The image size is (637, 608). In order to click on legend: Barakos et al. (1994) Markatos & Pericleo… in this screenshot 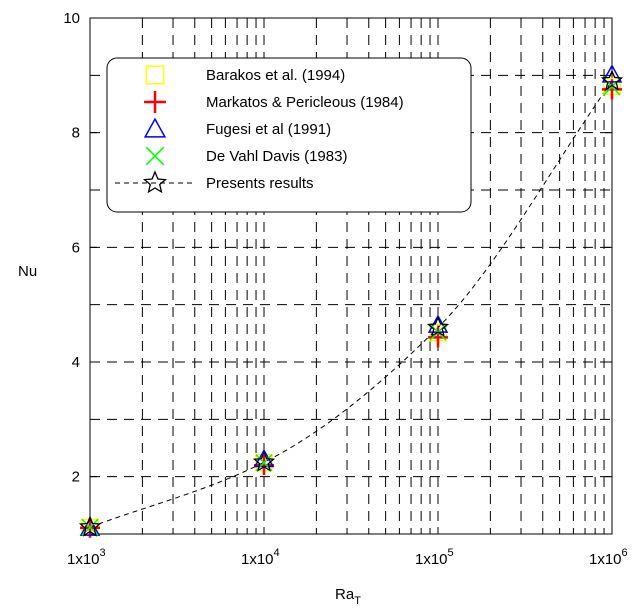, I will do `click(289, 135)`.